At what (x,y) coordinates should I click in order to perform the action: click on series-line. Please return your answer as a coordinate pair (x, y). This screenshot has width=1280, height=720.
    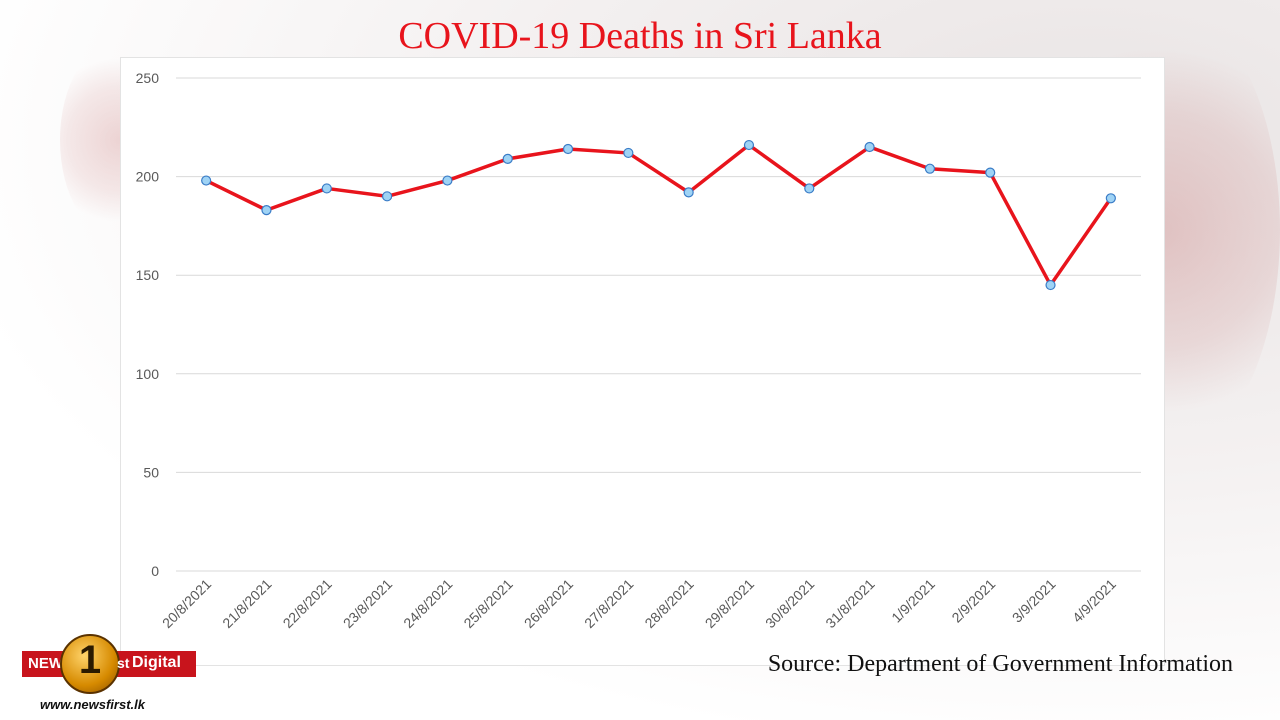
    Looking at the image, I should click on (659, 215).